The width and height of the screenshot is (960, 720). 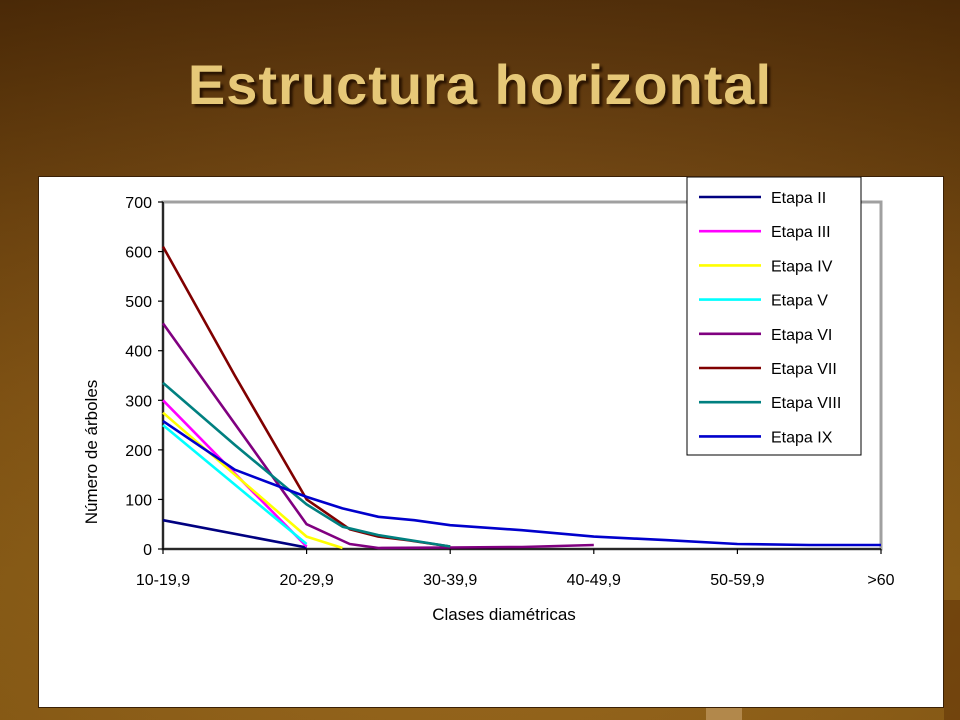 I want to click on y-tick-label: 0, so click(x=147, y=550).